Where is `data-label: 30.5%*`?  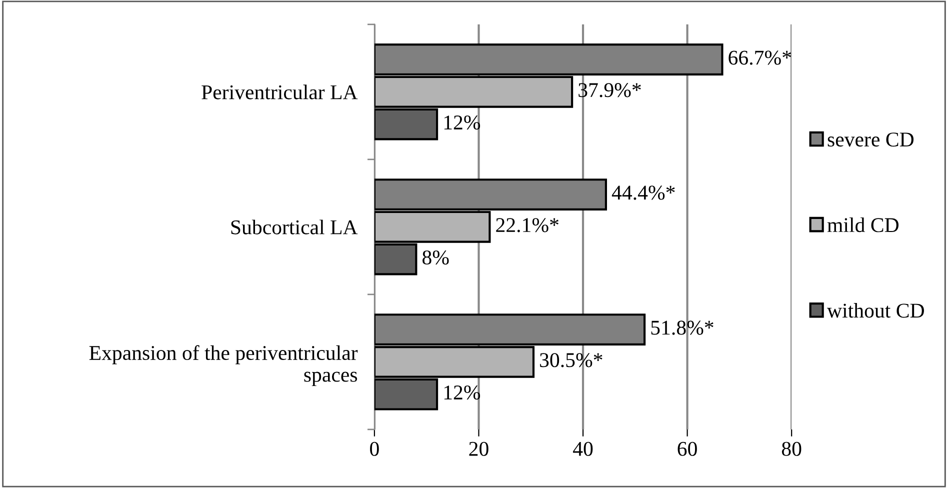
data-label: 30.5%* is located at coordinates (571, 360).